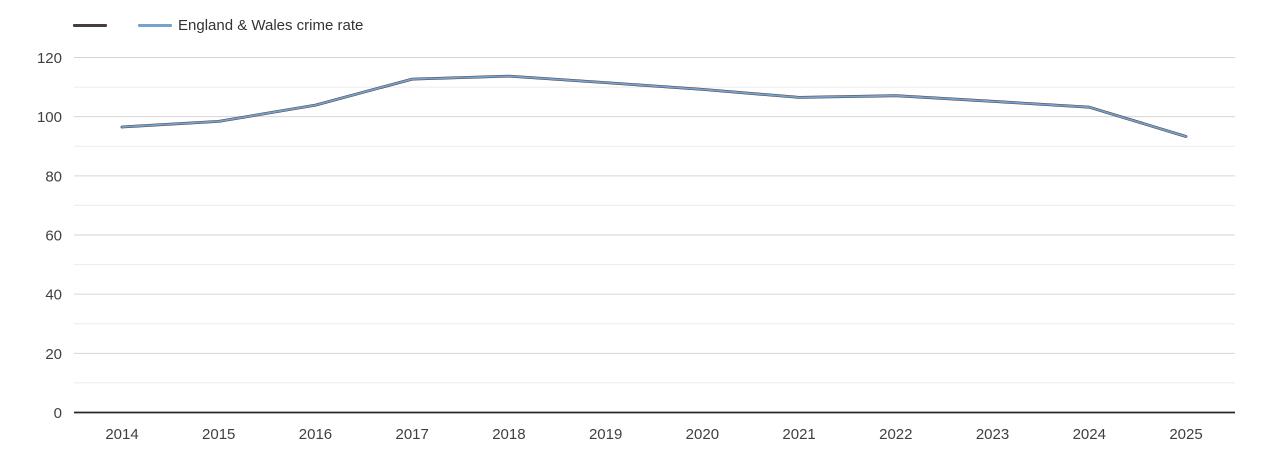  I want to click on legend-item-england-wales: England & Wales crime rate, so click(250, 25).